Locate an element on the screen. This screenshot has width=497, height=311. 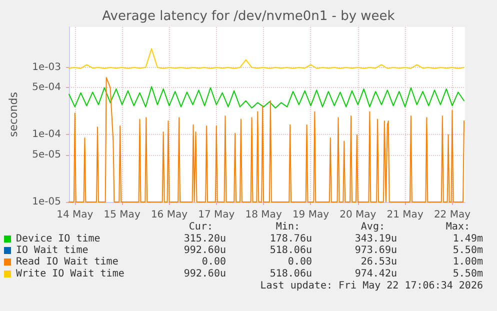
x-tick-label: 20 May is located at coordinates (358, 215).